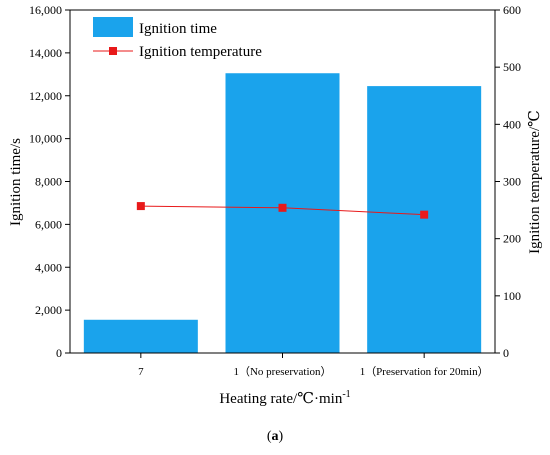 Image resolution: width=550 pixels, height=455 pixels. Describe the element at coordinates (48, 310) in the screenshot. I see `y-tick-label-left-1: 2,000` at that location.